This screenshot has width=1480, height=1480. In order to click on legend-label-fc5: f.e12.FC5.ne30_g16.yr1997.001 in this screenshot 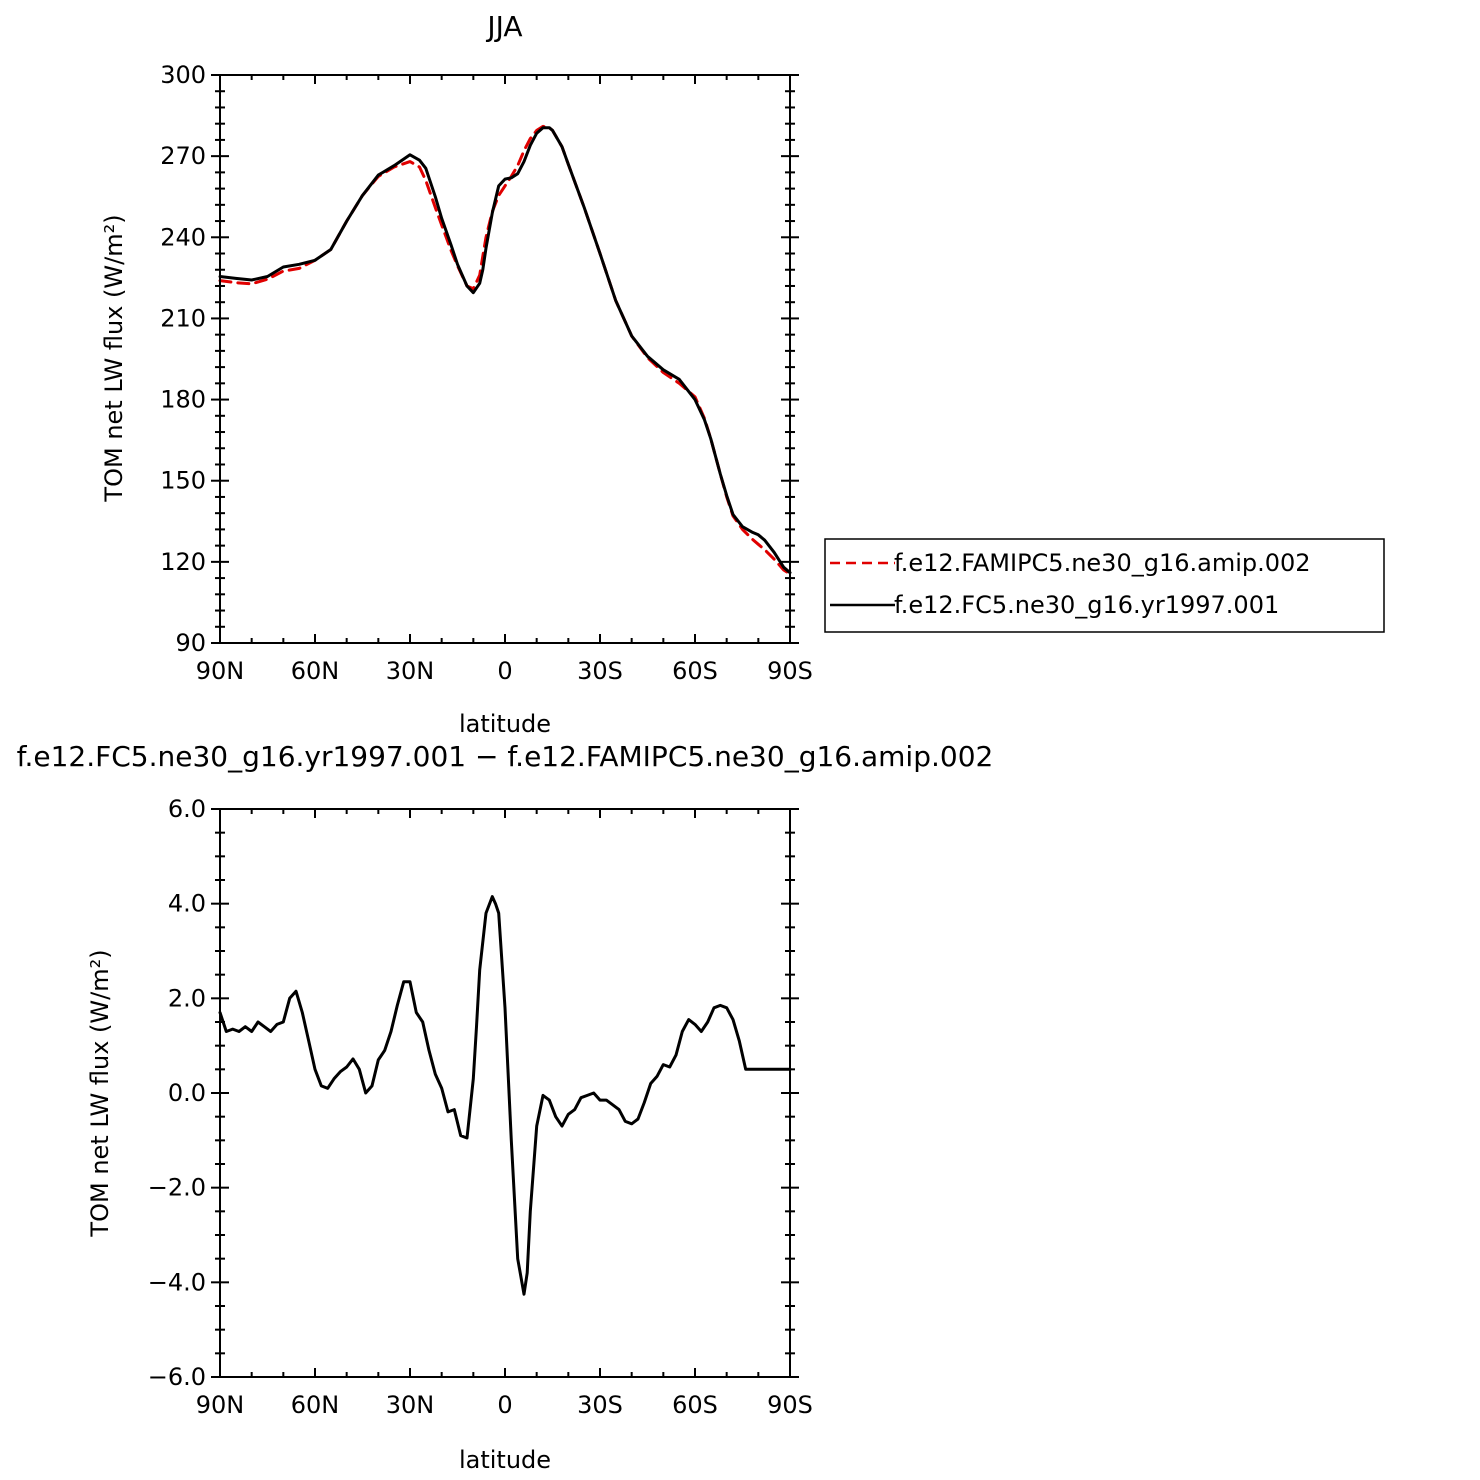, I will do `click(1086, 605)`.